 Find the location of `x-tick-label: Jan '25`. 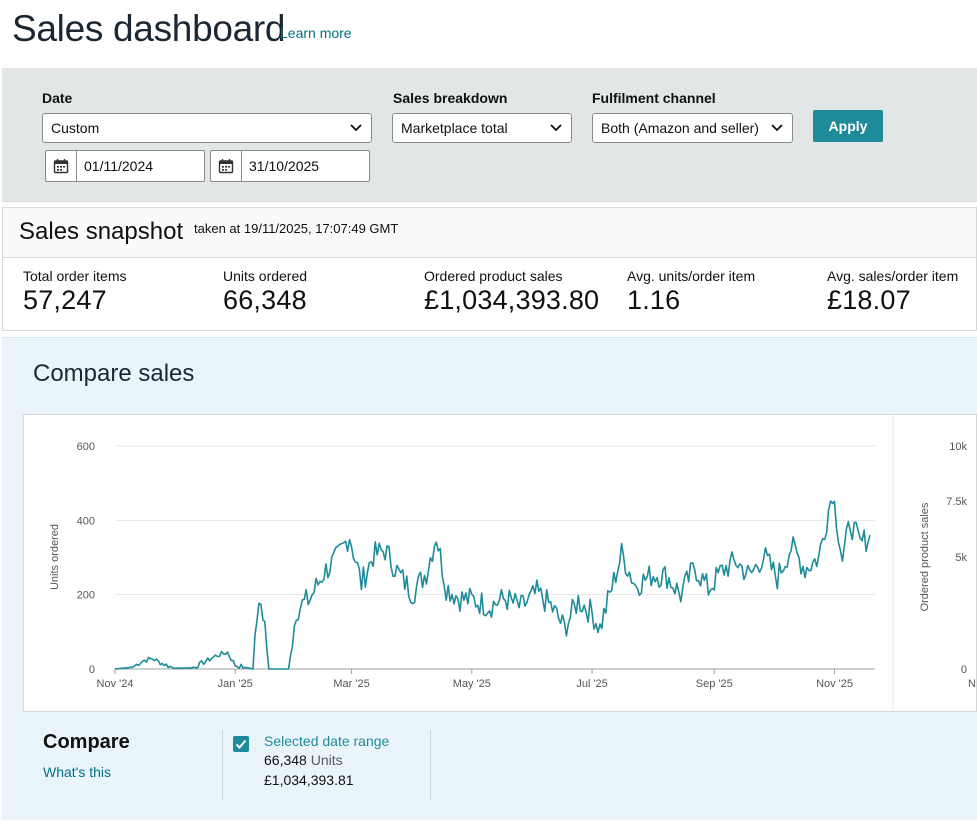

x-tick-label: Jan '25 is located at coordinates (235, 684).